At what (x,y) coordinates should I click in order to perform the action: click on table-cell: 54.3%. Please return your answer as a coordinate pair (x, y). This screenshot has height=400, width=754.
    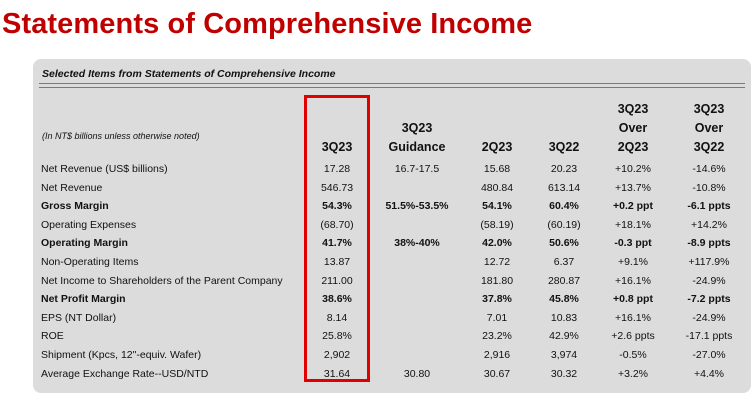
    Looking at the image, I should click on (337, 206).